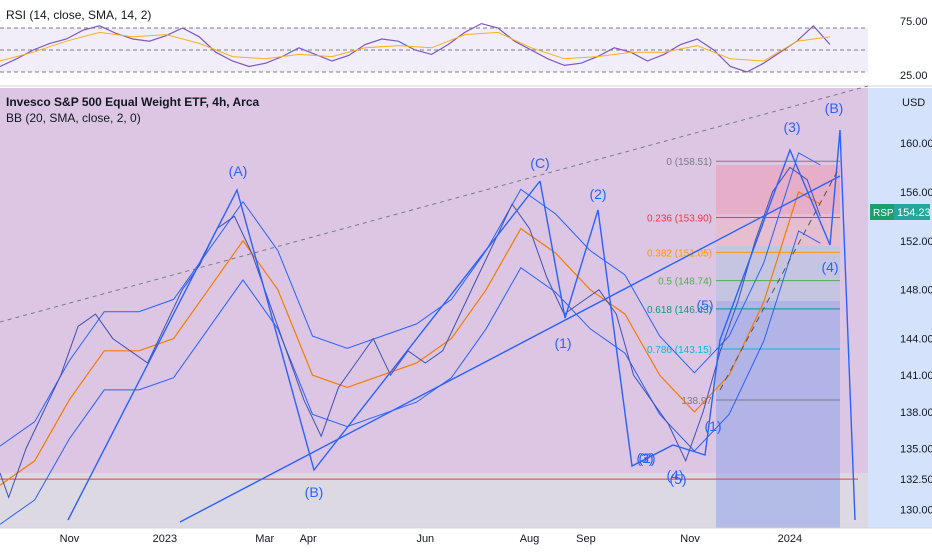  What do you see at coordinates (696, 401) in the screenshot?
I see `fib-label-6: 138.97` at bounding box center [696, 401].